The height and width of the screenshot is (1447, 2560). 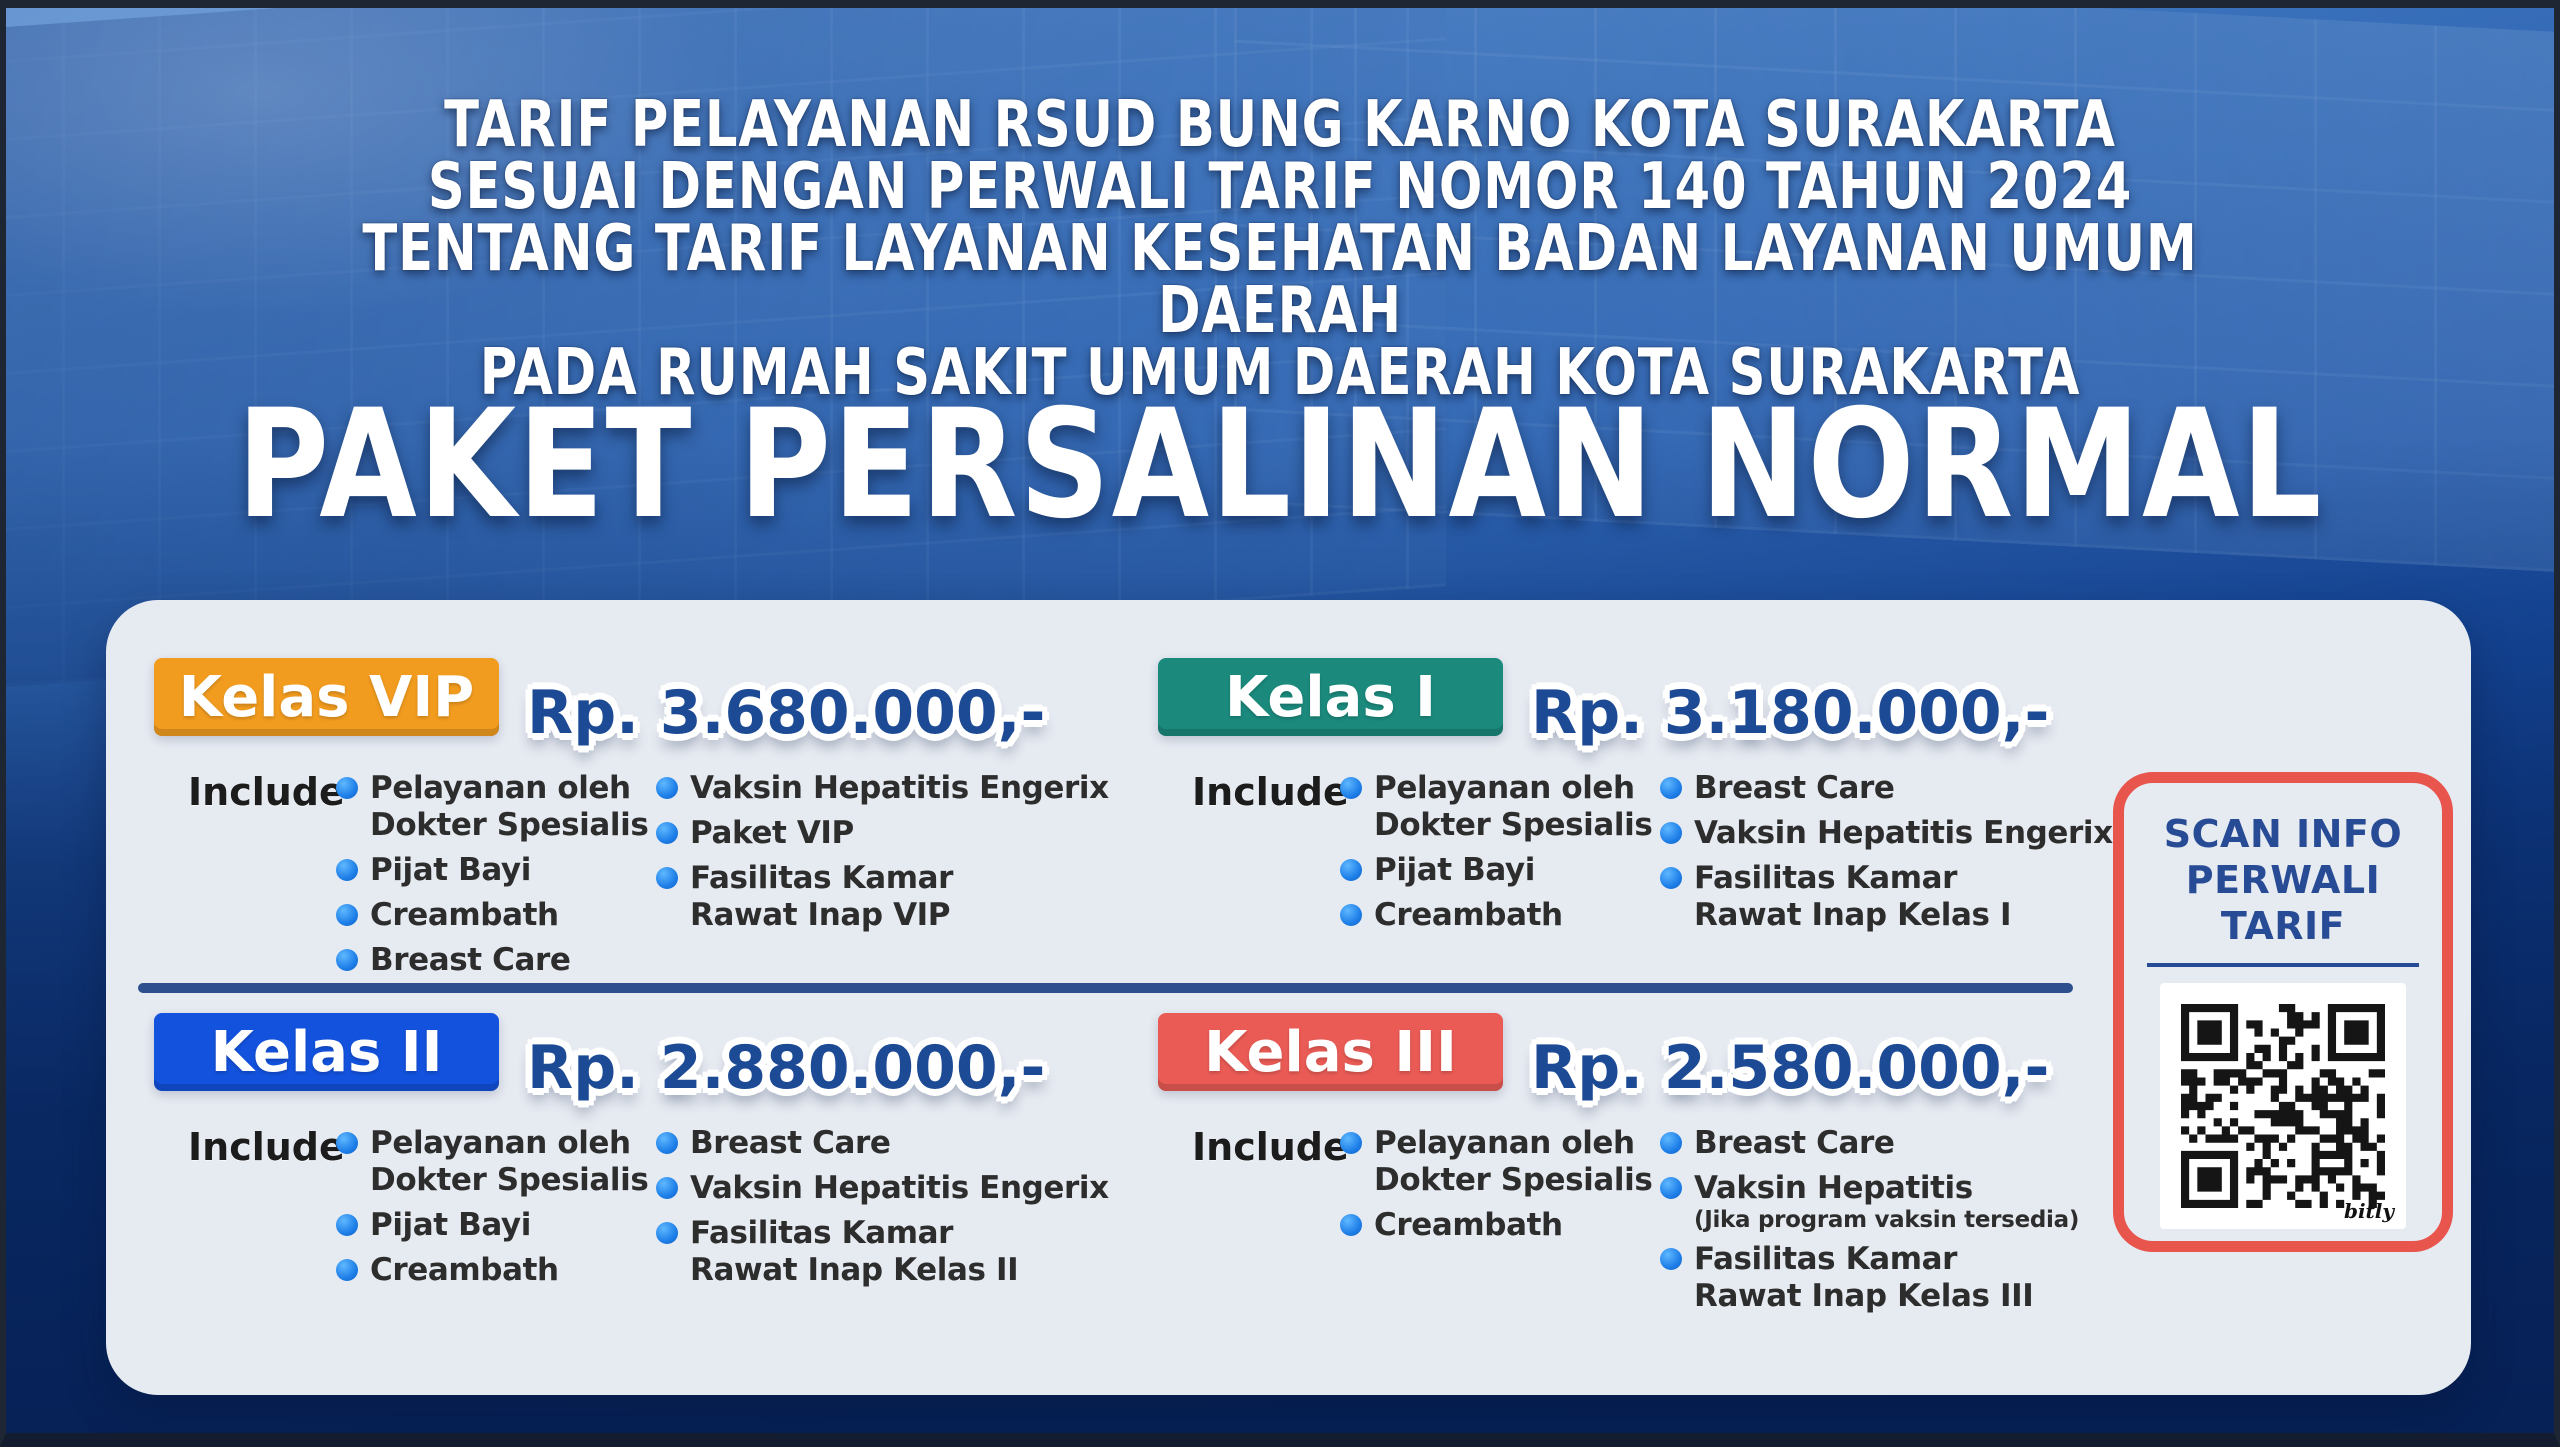 I want to click on package-item: Paket VIP, so click(x=905, y=833).